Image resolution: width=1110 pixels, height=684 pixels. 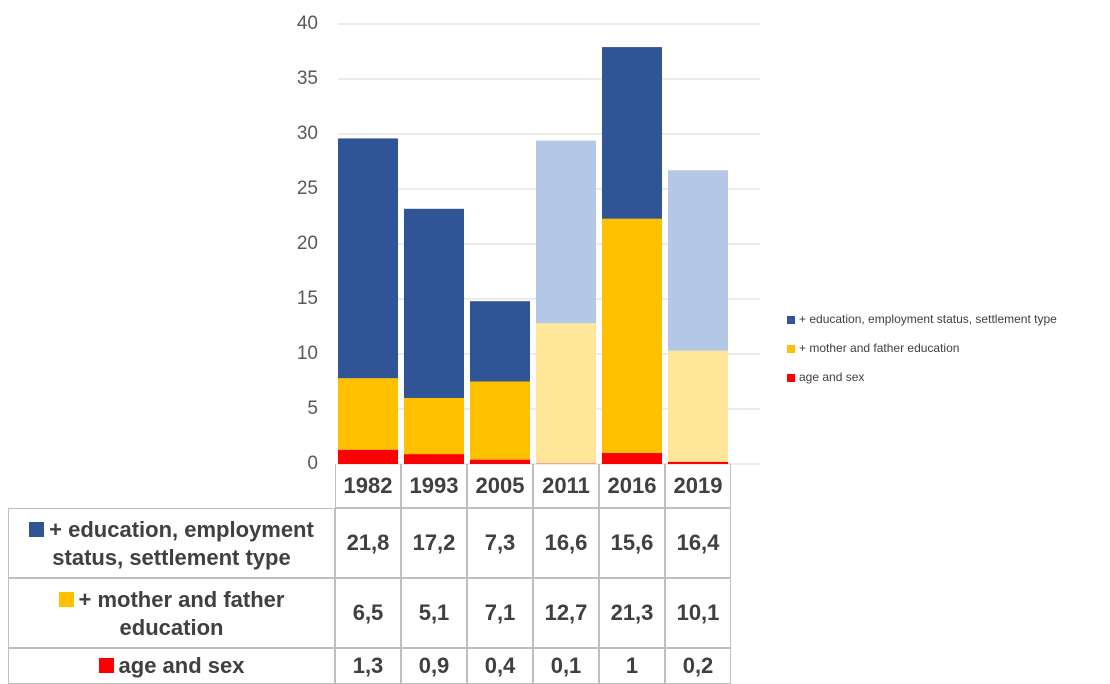 What do you see at coordinates (500, 666) in the screenshot?
I see `table-value: 0,4` at bounding box center [500, 666].